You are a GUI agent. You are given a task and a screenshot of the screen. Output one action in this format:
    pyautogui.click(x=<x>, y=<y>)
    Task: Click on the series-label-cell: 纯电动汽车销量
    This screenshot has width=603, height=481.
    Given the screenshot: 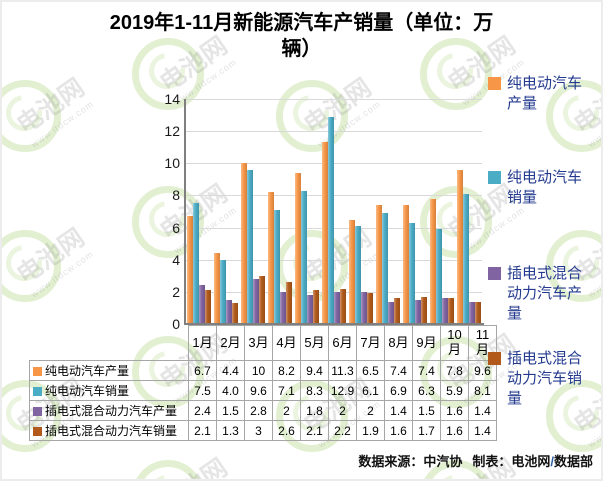 What is the action you would take?
    pyautogui.click(x=109, y=390)
    